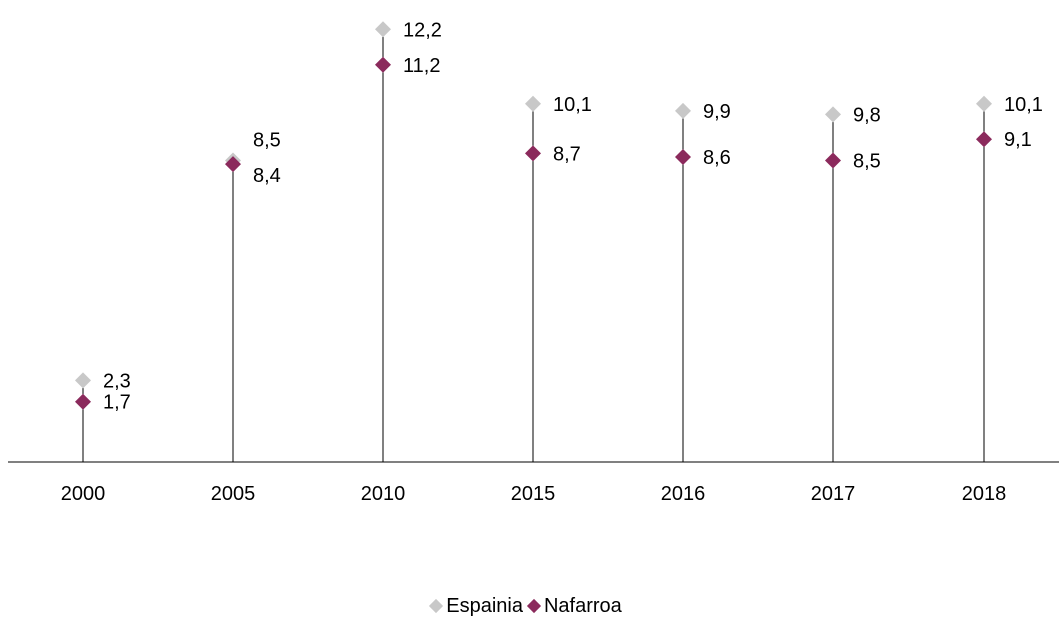 The height and width of the screenshot is (618, 1059). Describe the element at coordinates (582, 605) in the screenshot. I see `legend-label: Nafarroa` at that location.